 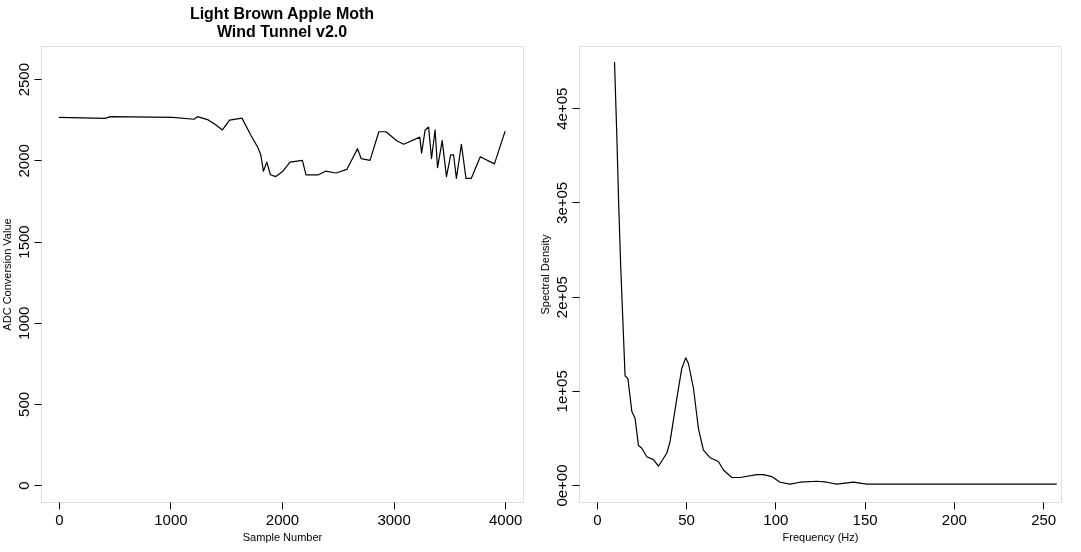 What do you see at coordinates (561, 108) in the screenshot?
I see `y-tick-label: 4e+05` at bounding box center [561, 108].